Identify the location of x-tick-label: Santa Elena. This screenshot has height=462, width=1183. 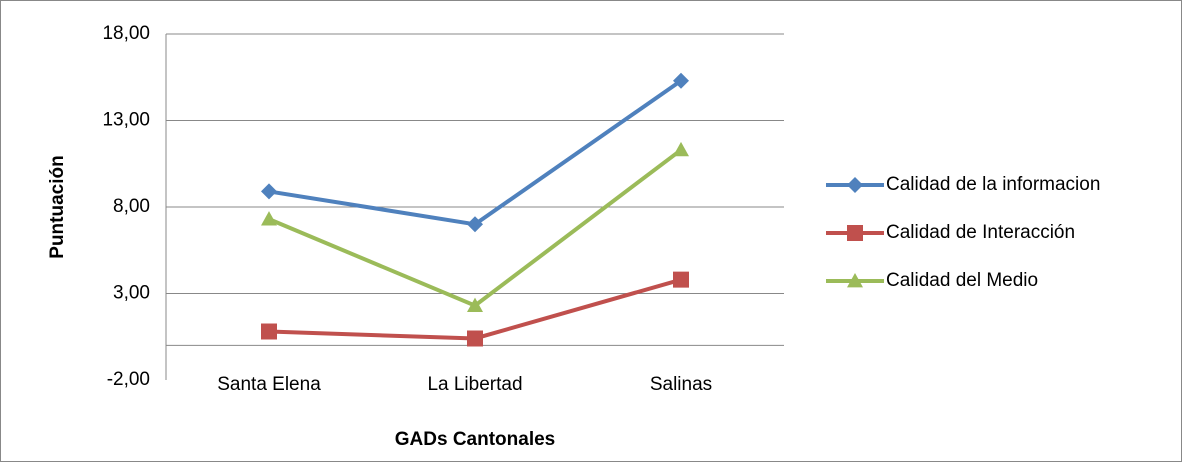
(269, 384).